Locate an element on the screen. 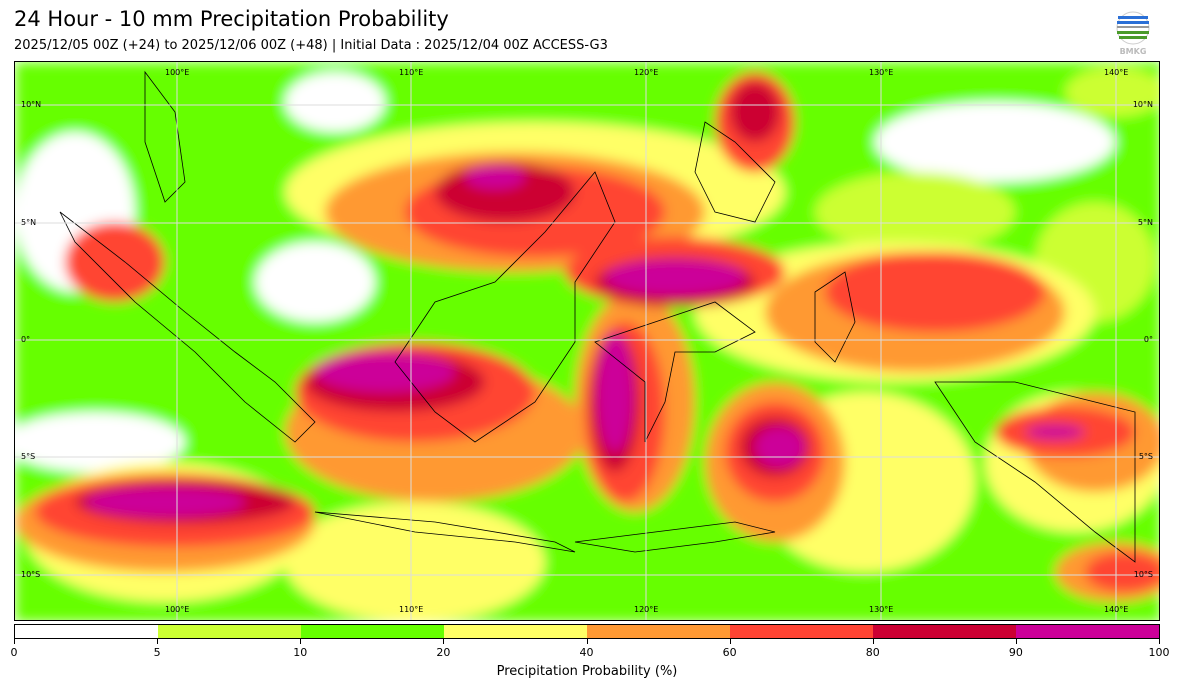 The image size is (1180, 690). lat-label-left: 5°N is located at coordinates (29, 222).